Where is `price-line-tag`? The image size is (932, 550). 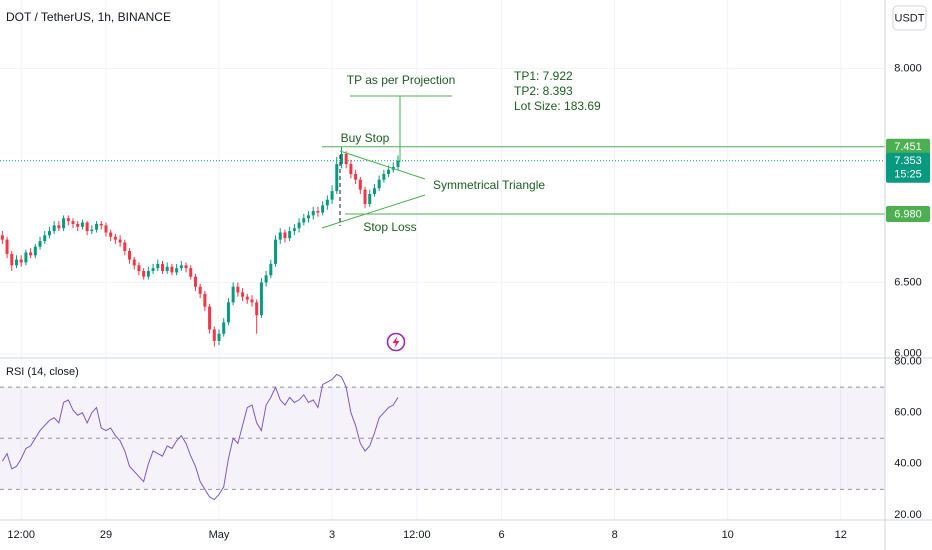
price-line-tag is located at coordinates (908, 146).